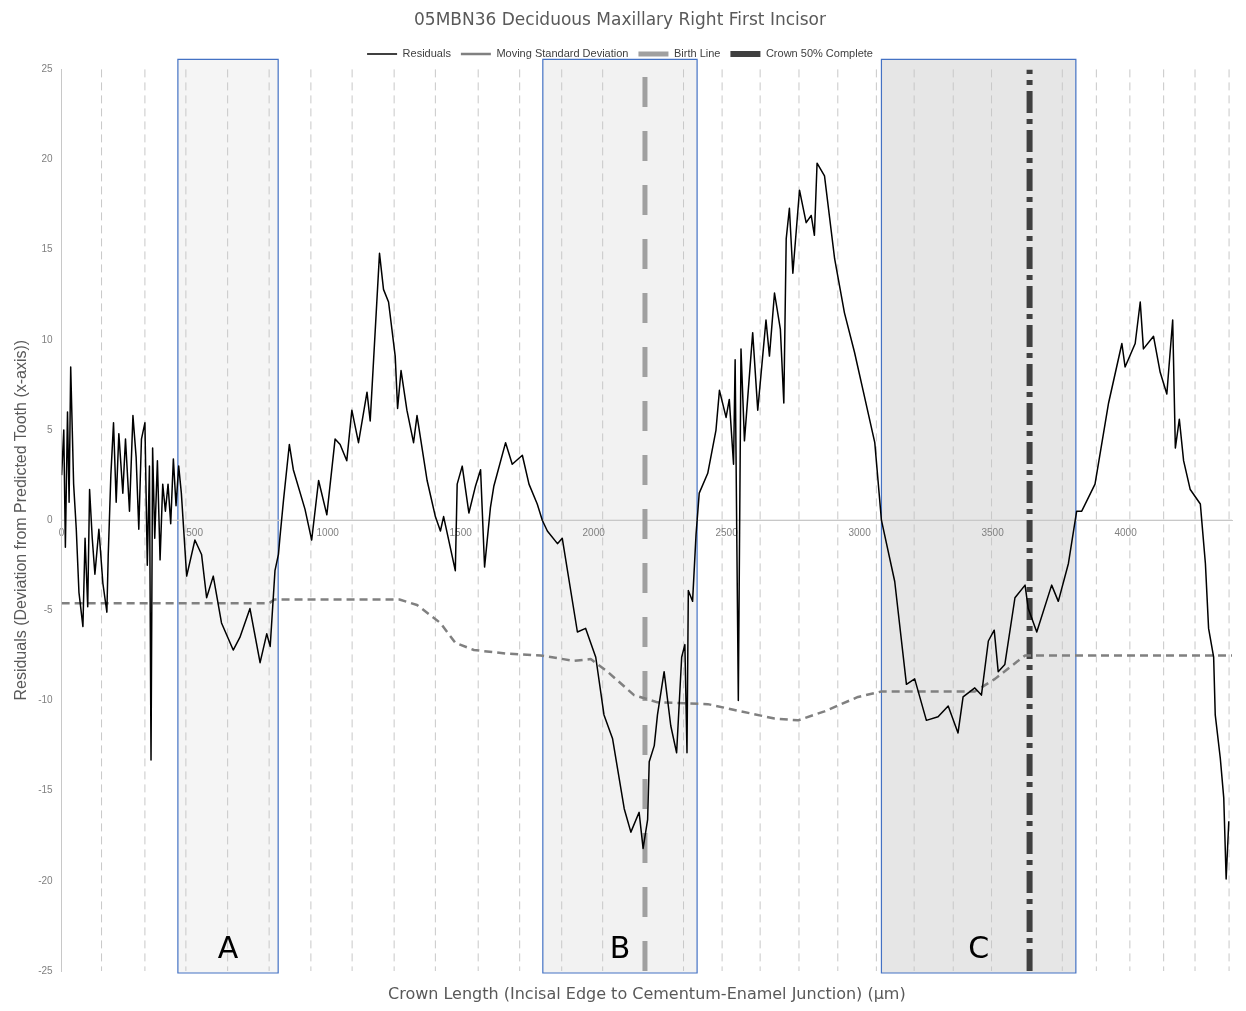 This screenshot has height=1011, width=1246. What do you see at coordinates (620, 18) in the screenshot?
I see `chart-title: 05MBN36 Deciduous Maxillary Right First Incisor` at bounding box center [620, 18].